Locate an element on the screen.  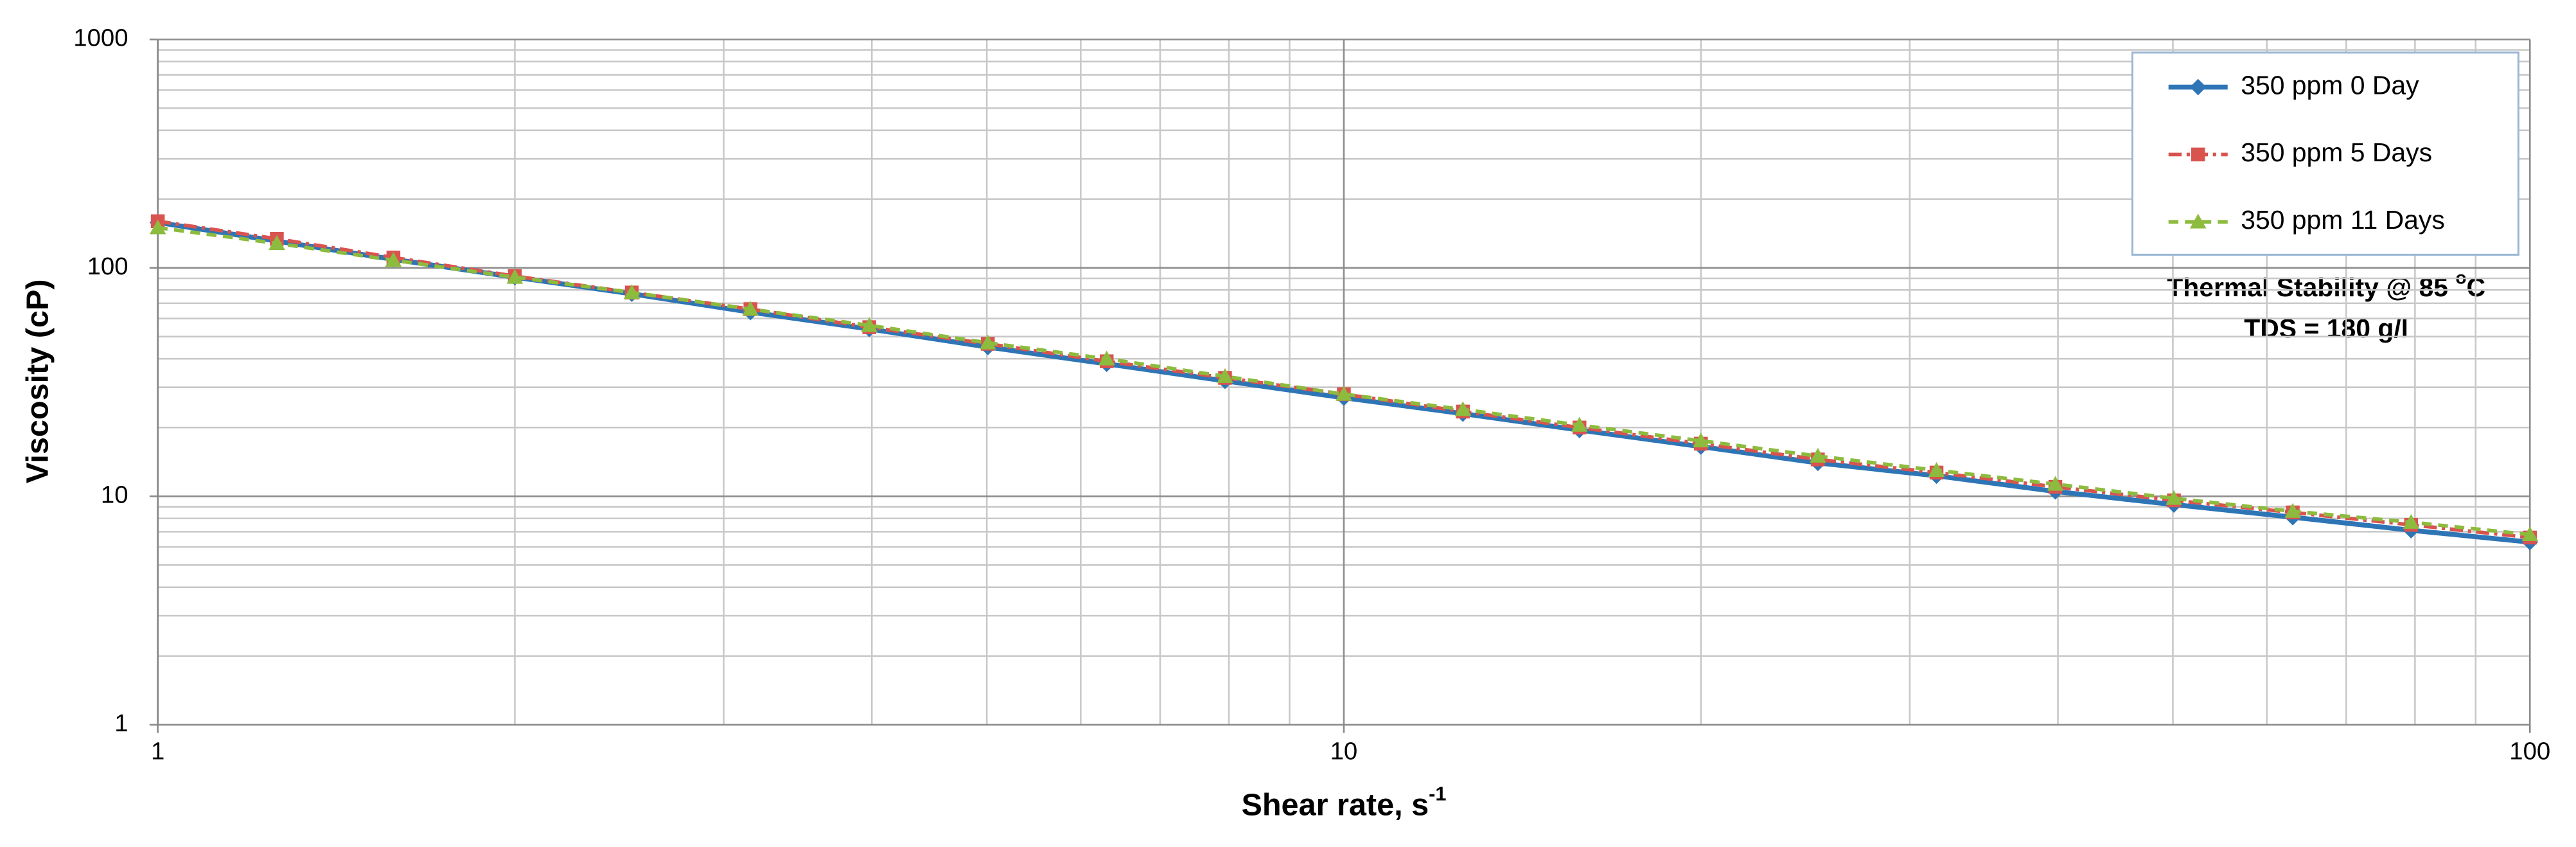
annotation-line1: Thermal Stability @ 85 oC is located at coordinates (2326, 285).